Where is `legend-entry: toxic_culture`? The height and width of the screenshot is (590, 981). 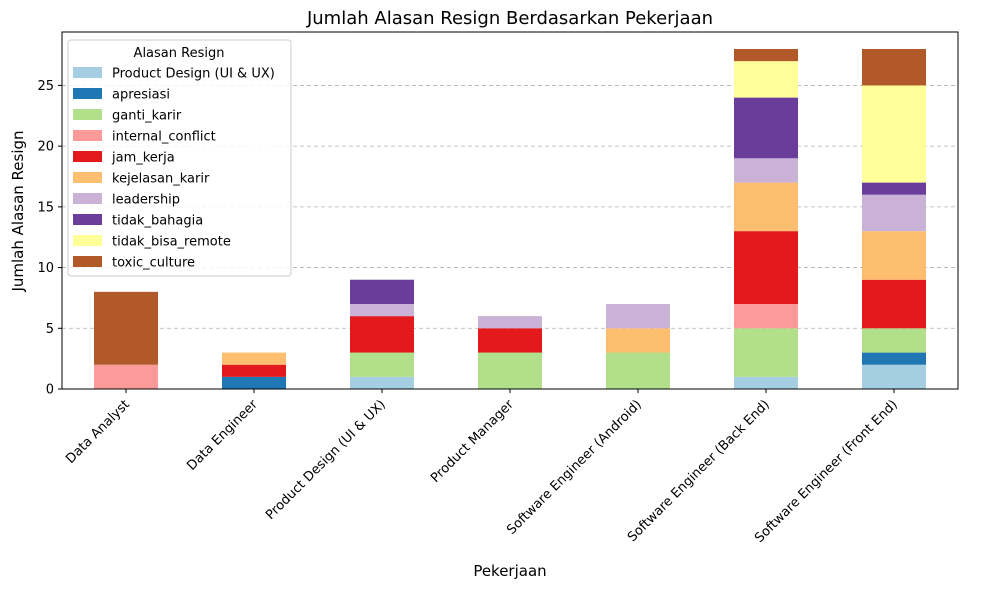
legend-entry: toxic_culture is located at coordinates (153, 263).